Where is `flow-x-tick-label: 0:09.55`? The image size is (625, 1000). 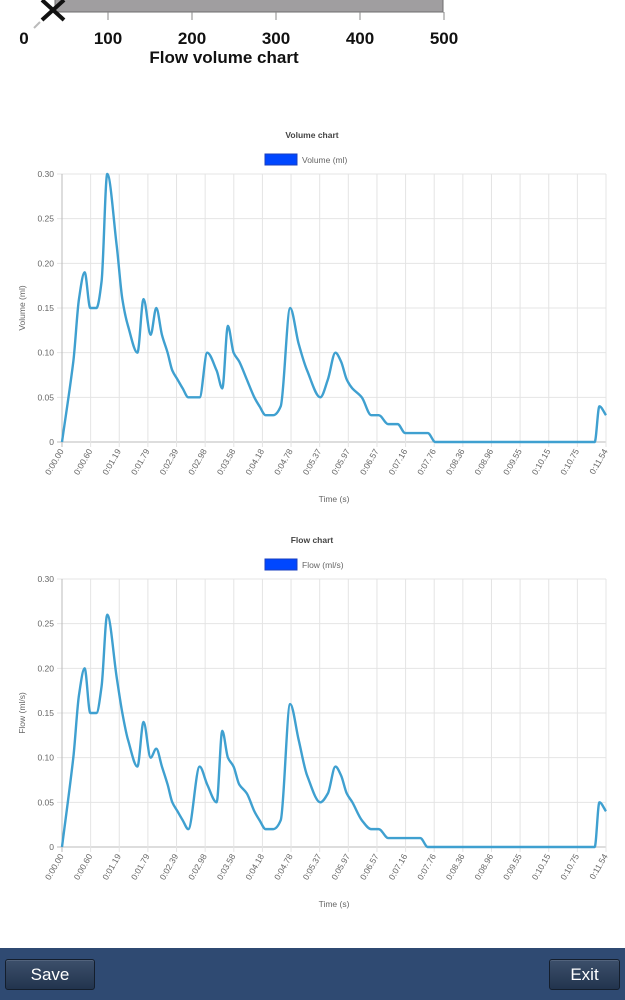 flow-x-tick-label: 0:09.55 is located at coordinates (512, 867).